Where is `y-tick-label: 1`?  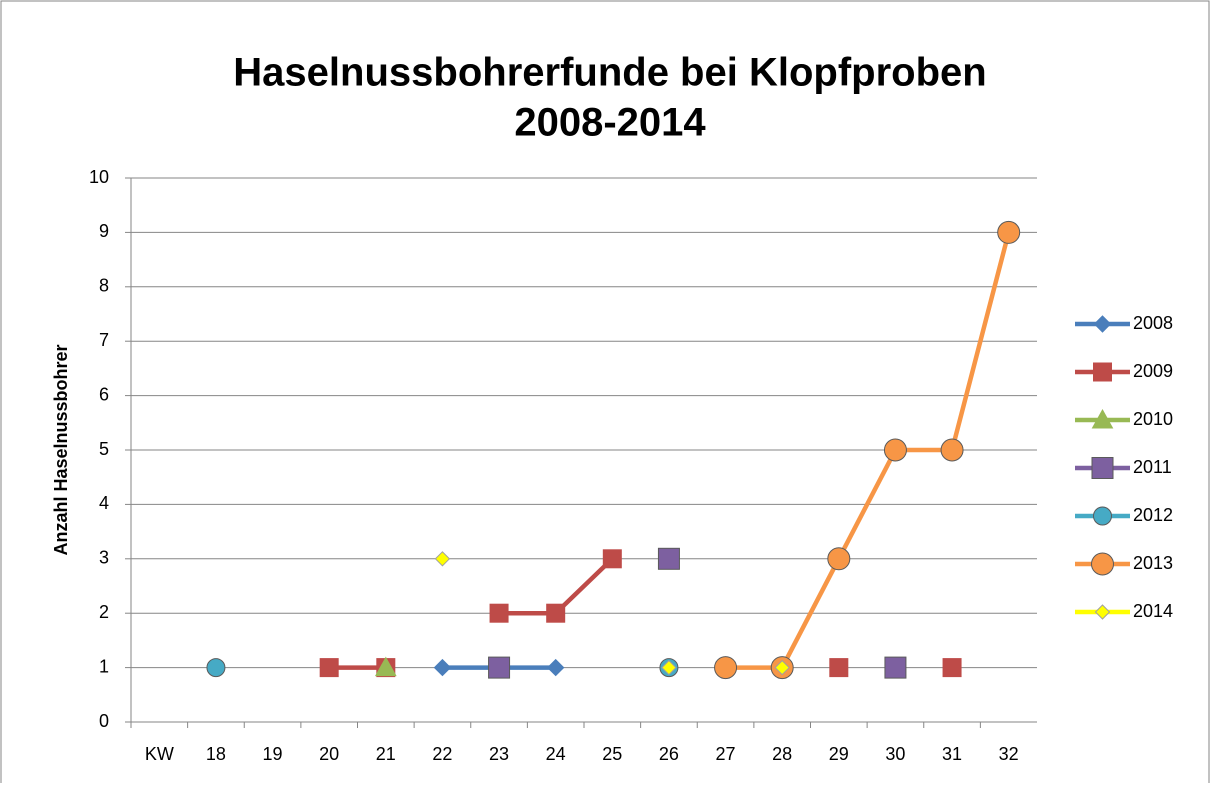 y-tick-label: 1 is located at coordinates (104, 666).